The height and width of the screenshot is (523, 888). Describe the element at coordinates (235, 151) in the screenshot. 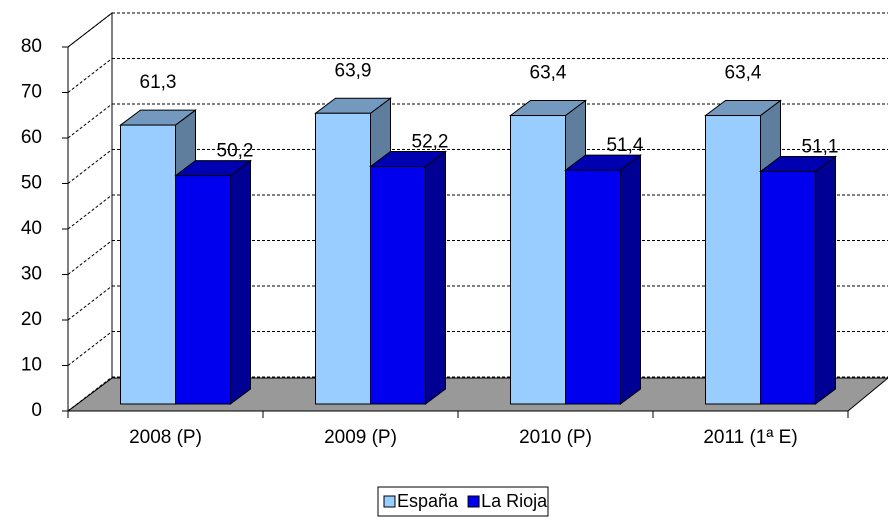

I see `data-label: 50,2` at that location.